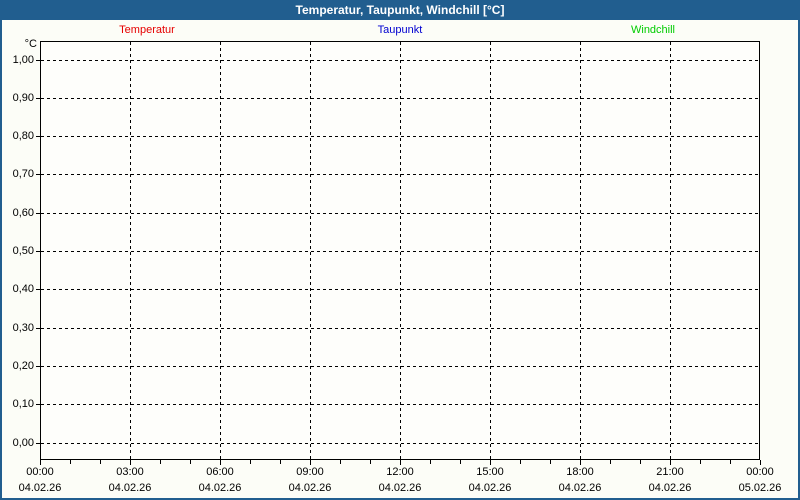  What do you see at coordinates (23, 443) in the screenshot?
I see `y-tick-label: 0,00` at bounding box center [23, 443].